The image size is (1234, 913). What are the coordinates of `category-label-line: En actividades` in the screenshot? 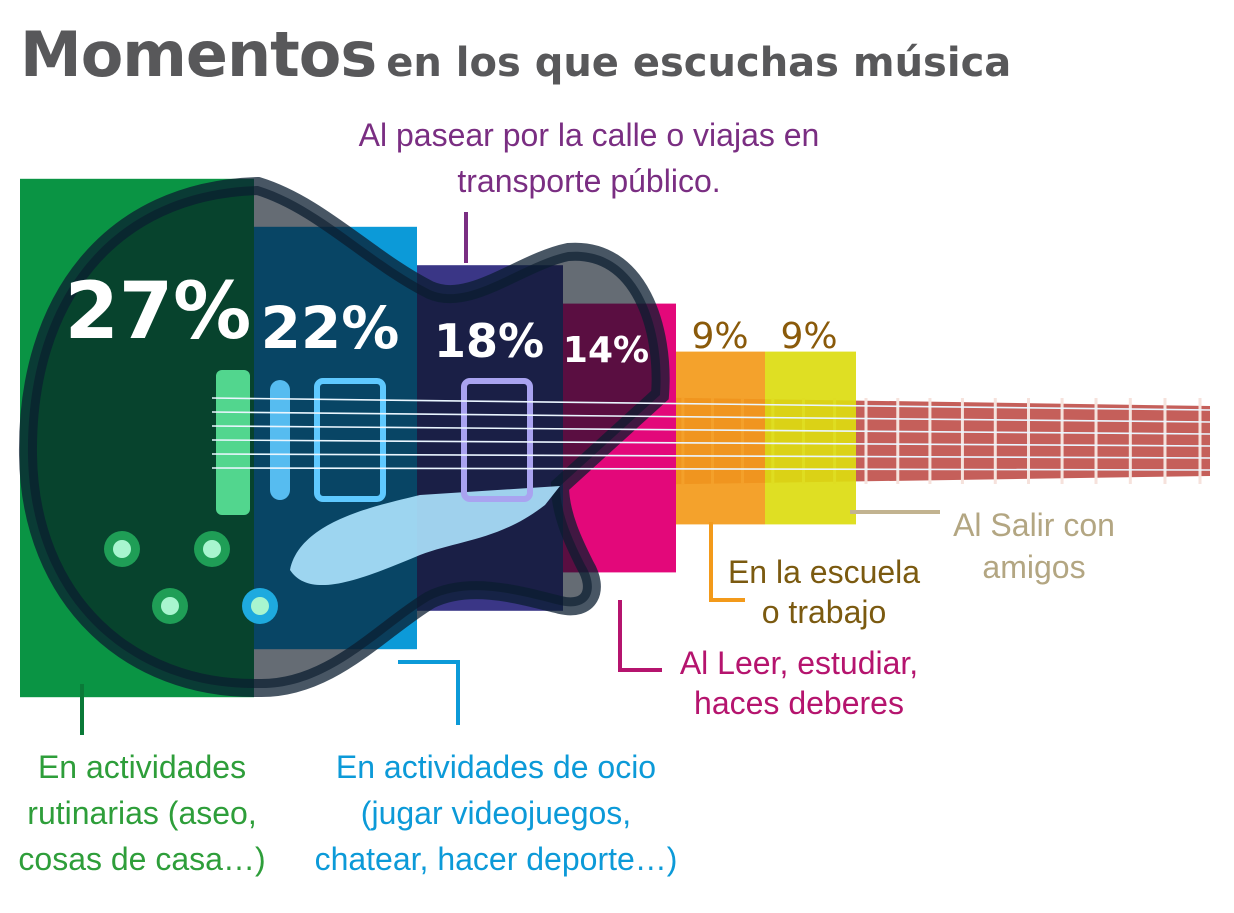 It's located at (142, 767).